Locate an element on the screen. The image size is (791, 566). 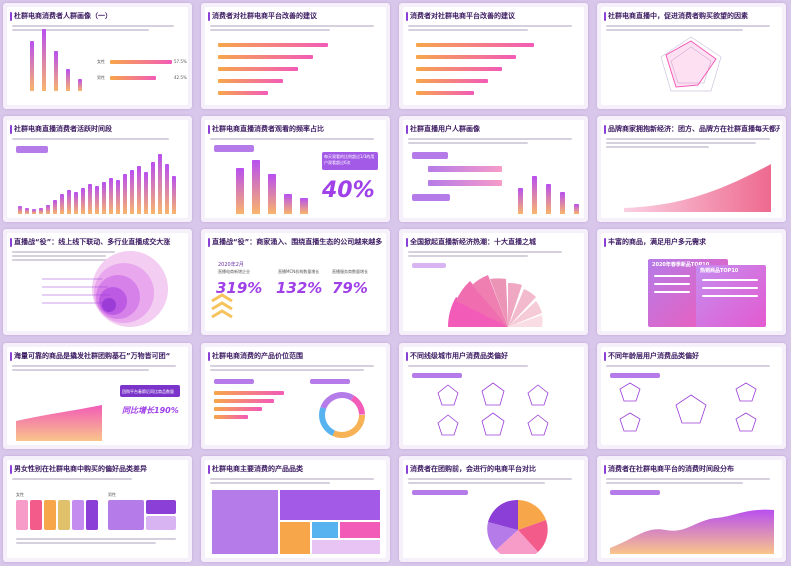
slide-18: 杜群电商主要消费的产品品类 is located at coordinates (295, 509).